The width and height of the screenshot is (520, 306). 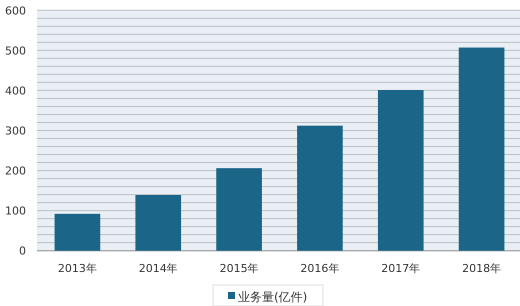 What do you see at coordinates (400, 268) in the screenshot?
I see `x-tick-label: 2017年` at bounding box center [400, 268].